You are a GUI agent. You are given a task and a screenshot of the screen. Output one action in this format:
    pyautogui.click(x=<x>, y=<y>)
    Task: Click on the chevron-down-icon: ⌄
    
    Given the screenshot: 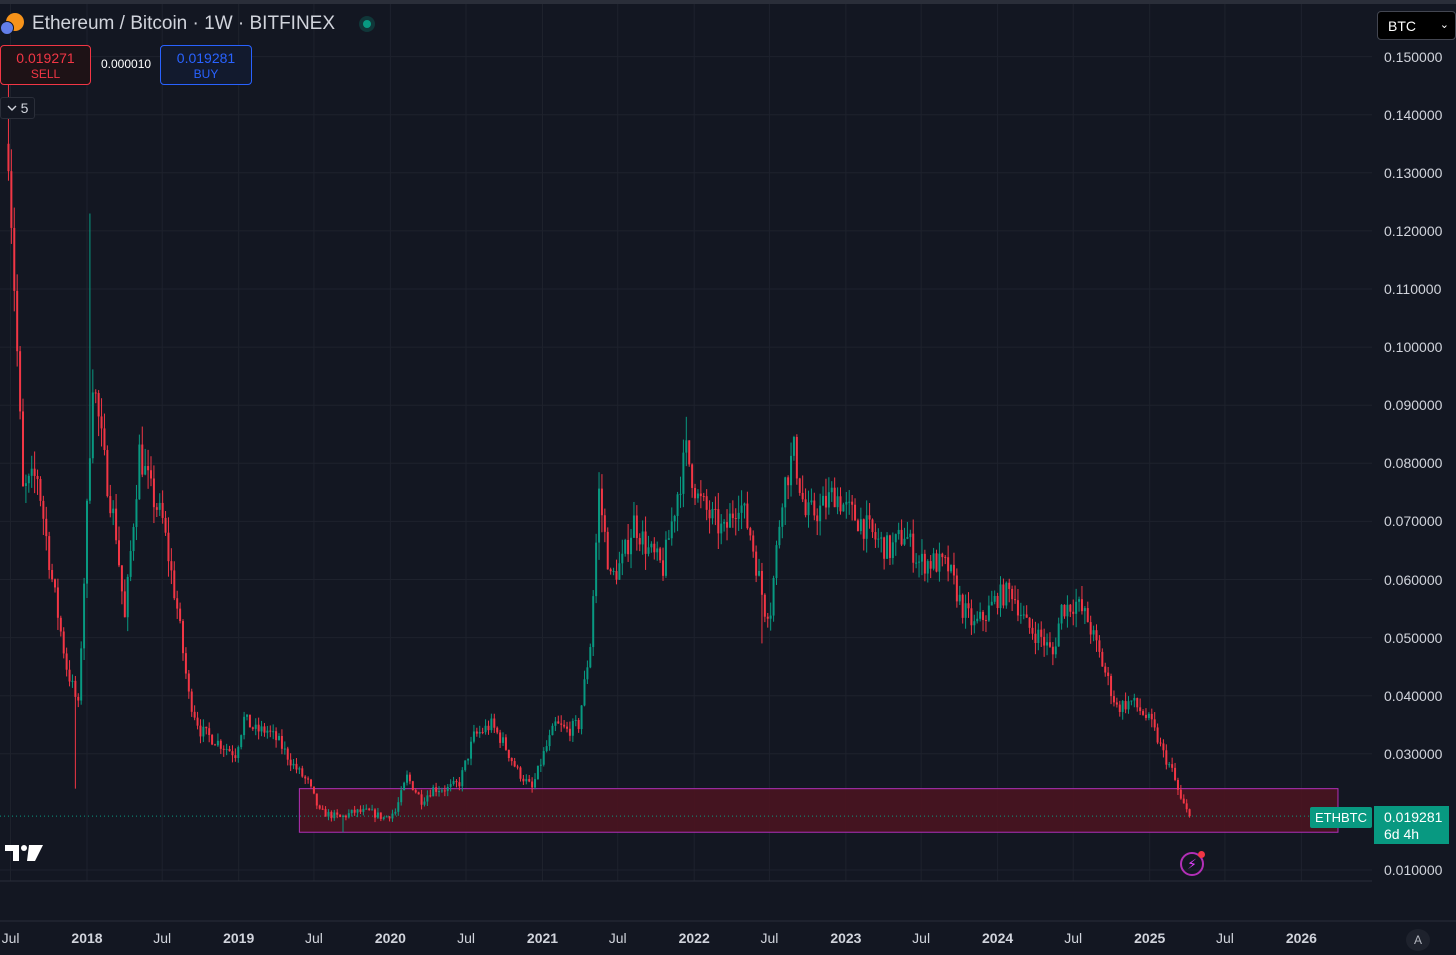 What is the action you would take?
    pyautogui.click(x=1444, y=25)
    